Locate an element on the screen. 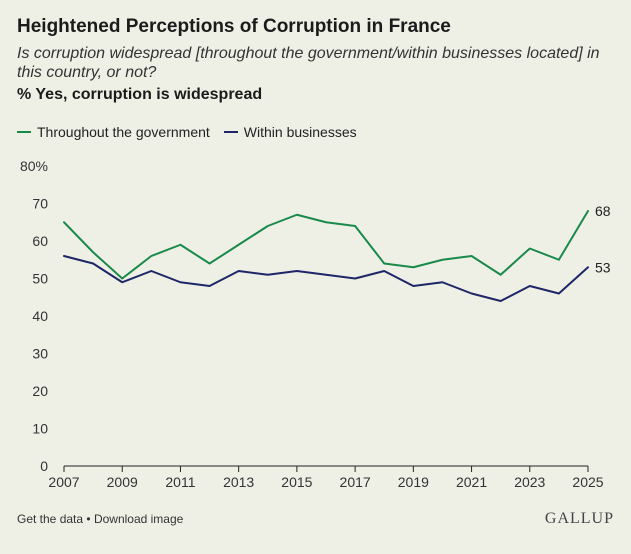  y-tick-label: 80% is located at coordinates (34, 166).